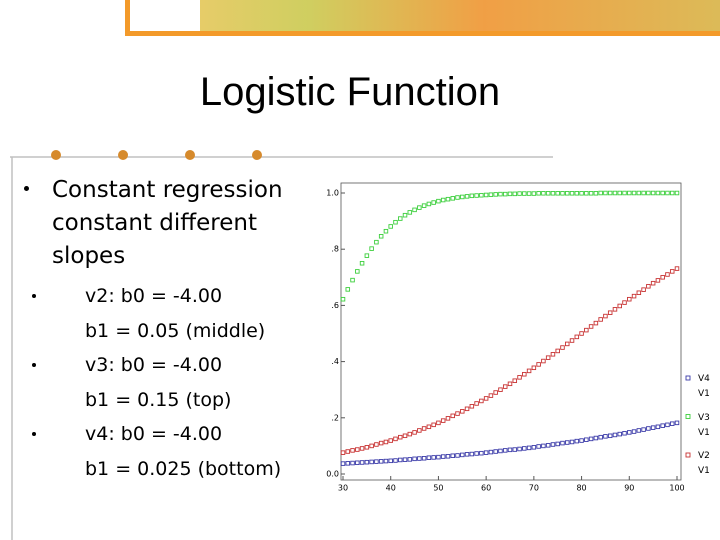 The width and height of the screenshot is (720, 540). Describe the element at coordinates (335, 305) in the screenshot. I see `y-tick-label: .6` at that location.